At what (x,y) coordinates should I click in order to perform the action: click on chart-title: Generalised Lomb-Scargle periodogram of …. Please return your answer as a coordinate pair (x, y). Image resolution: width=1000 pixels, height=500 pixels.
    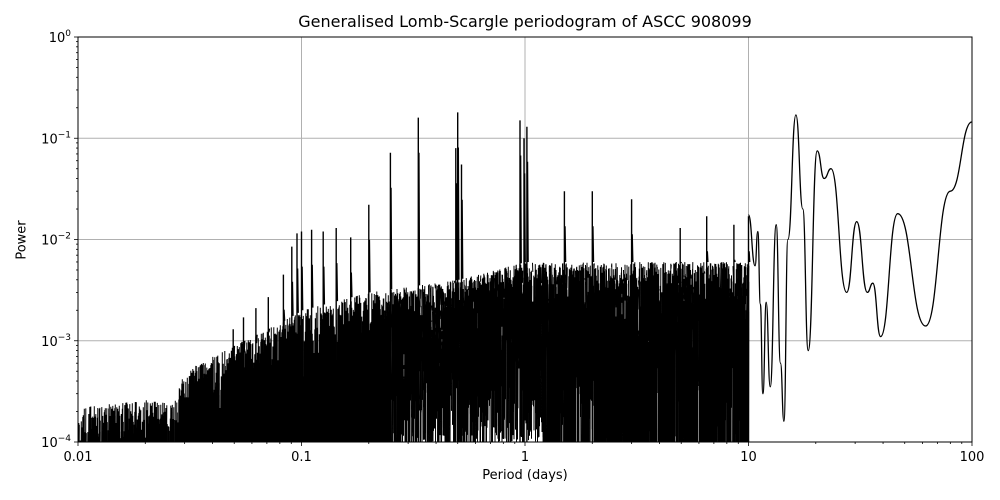
    Looking at the image, I should click on (525, 21).